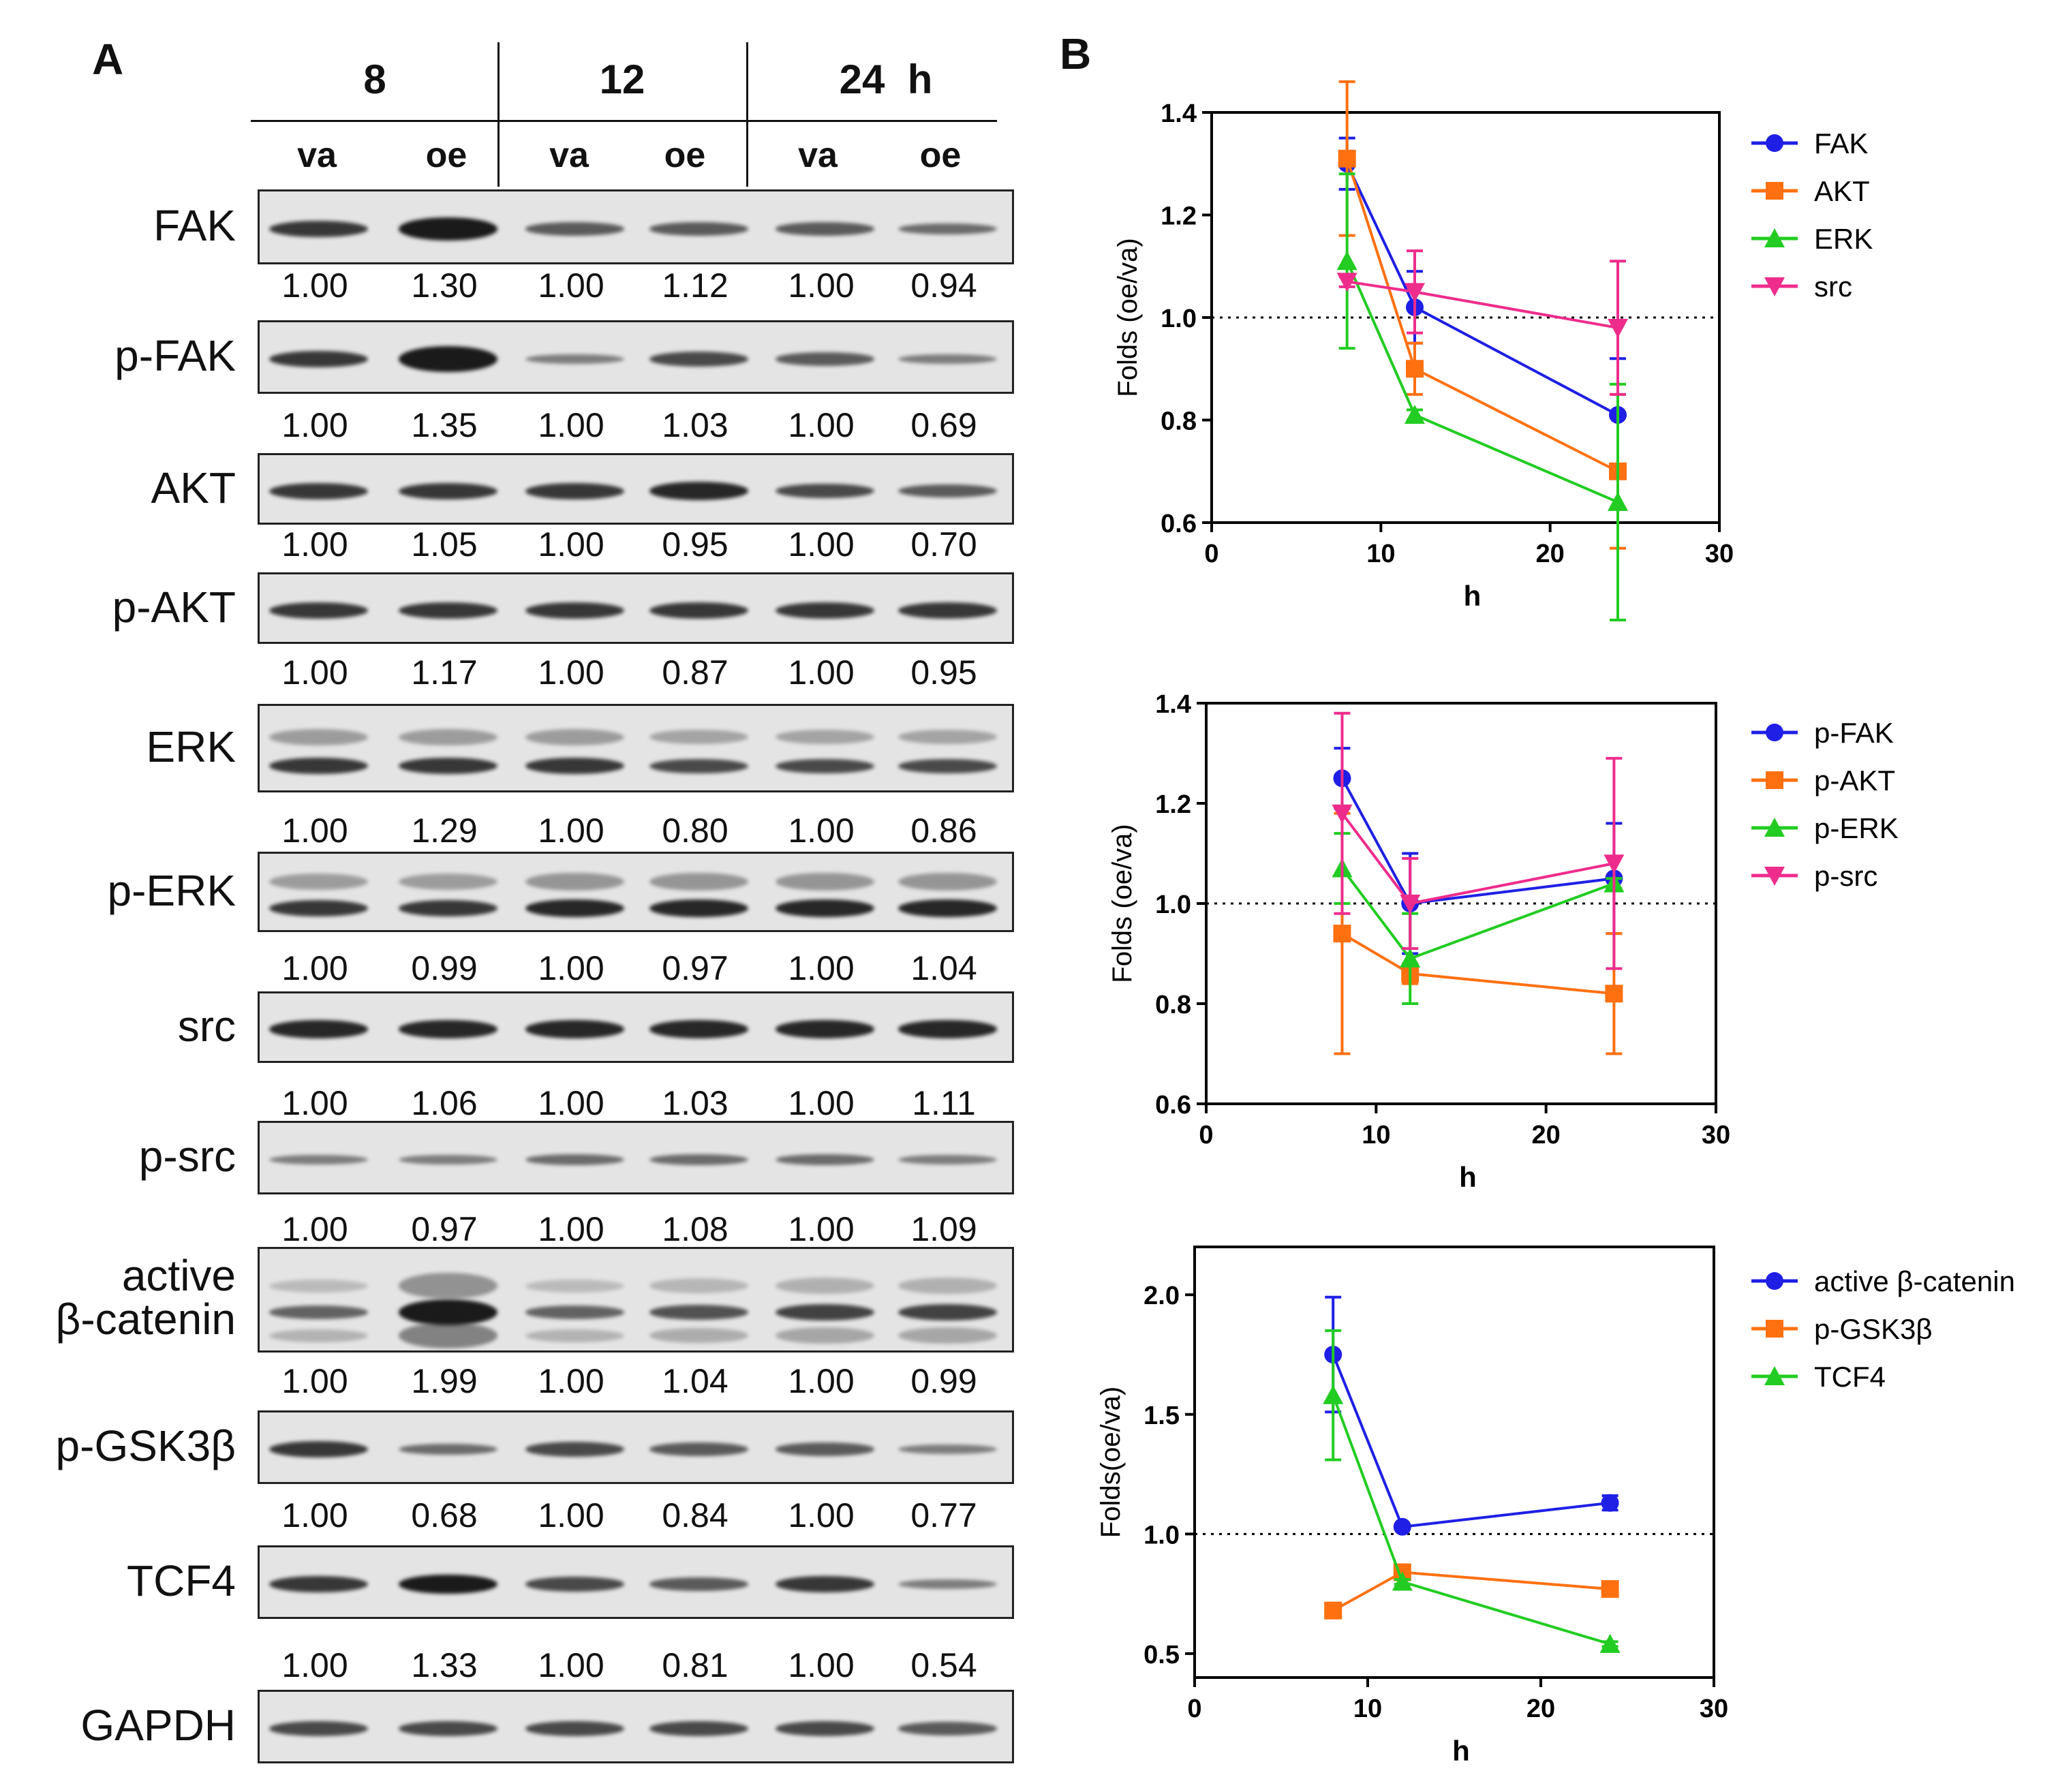 The width and height of the screenshot is (2056, 1792). What do you see at coordinates (695, 1103) in the screenshot?
I see `band-ratio: 1.03` at bounding box center [695, 1103].